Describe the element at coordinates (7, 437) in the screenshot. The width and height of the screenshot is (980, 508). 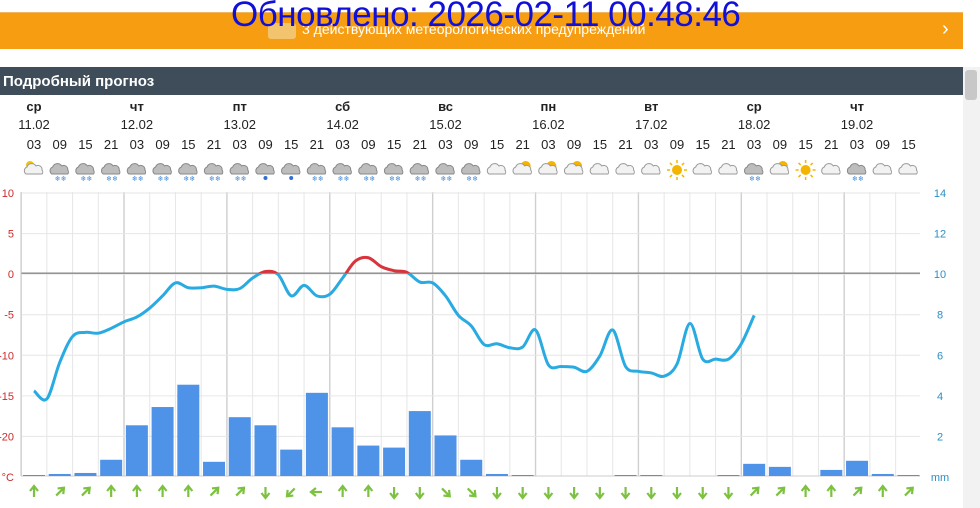
I see `left-axis-tick: -20` at that location.